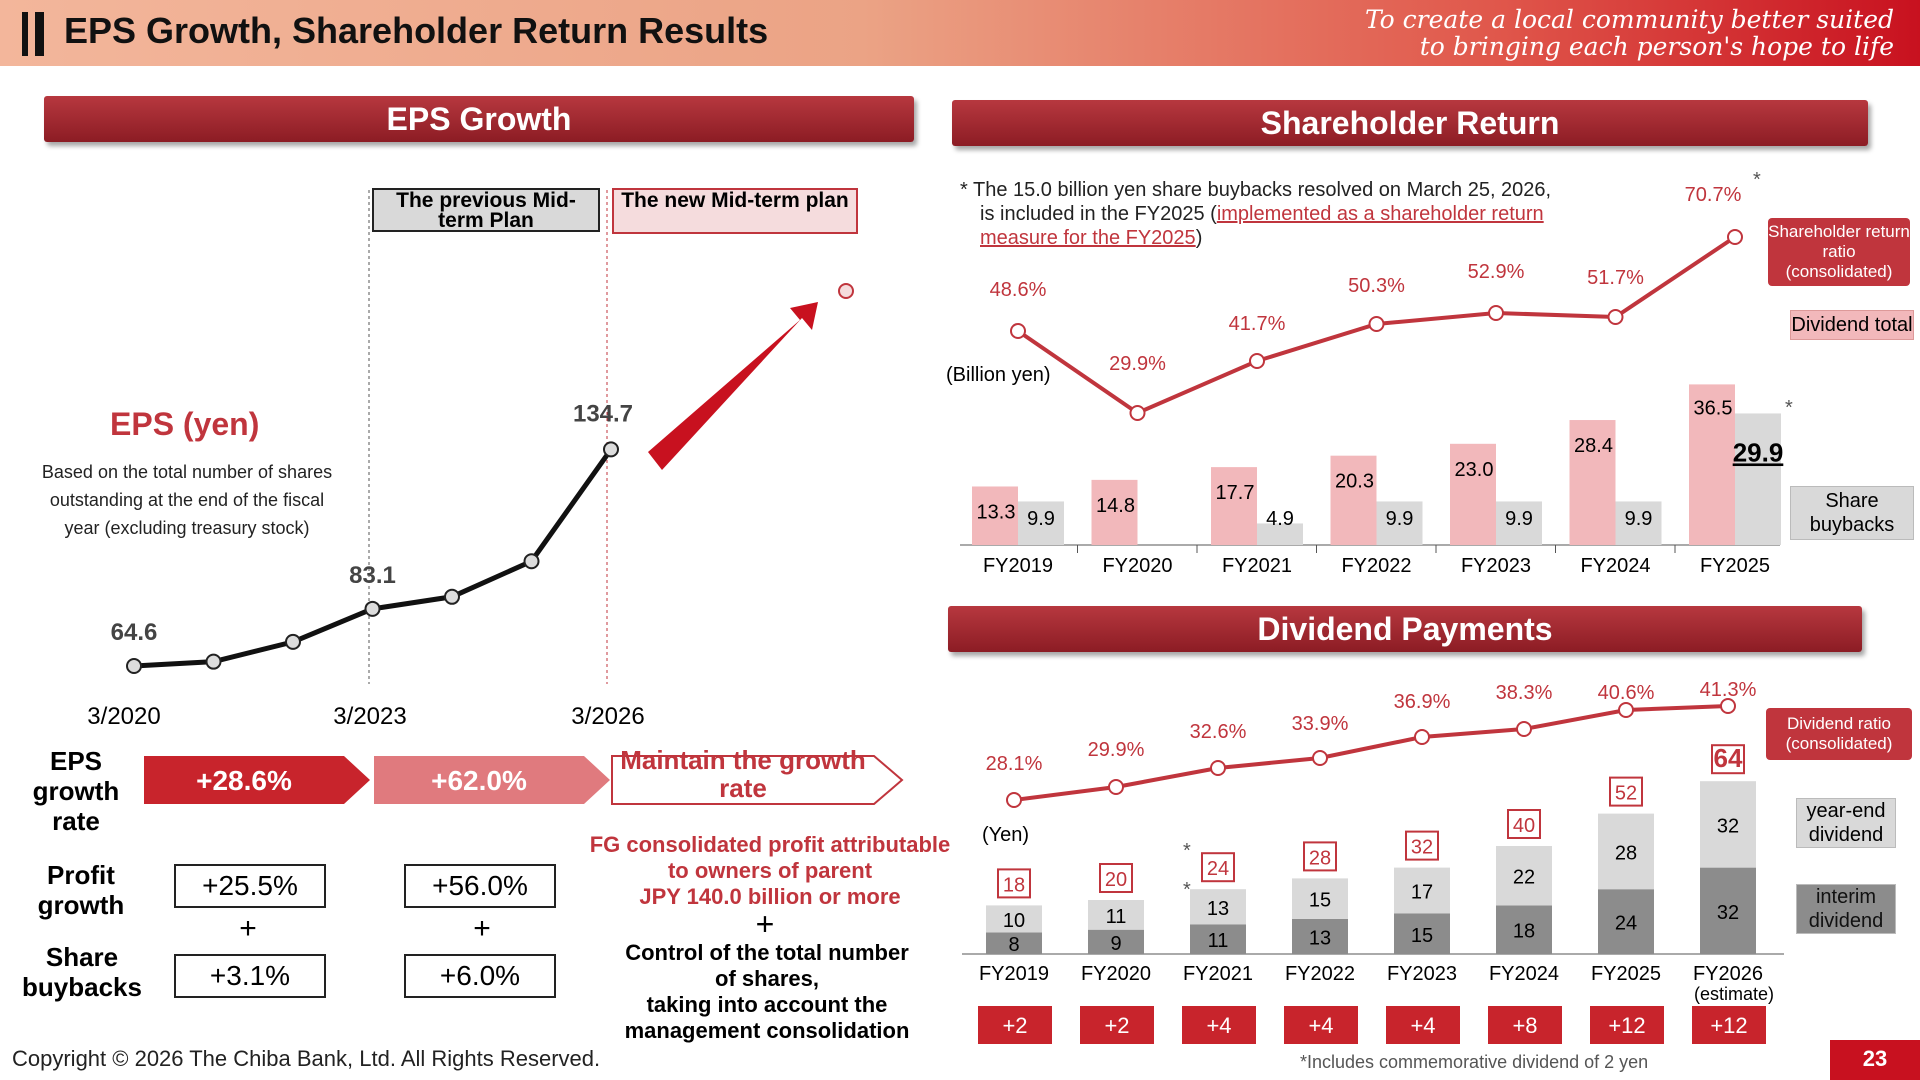  I want to click on eps-rate-future: Maintain the growth rate, so click(743, 774).